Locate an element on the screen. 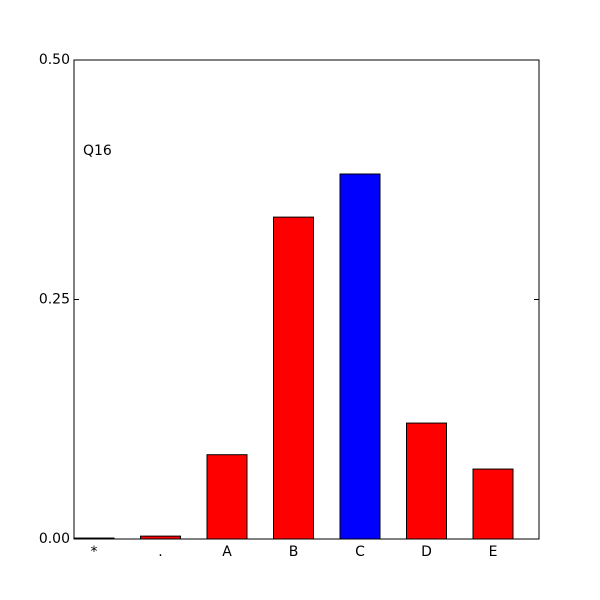  x-tick-label: E is located at coordinates (493, 552).